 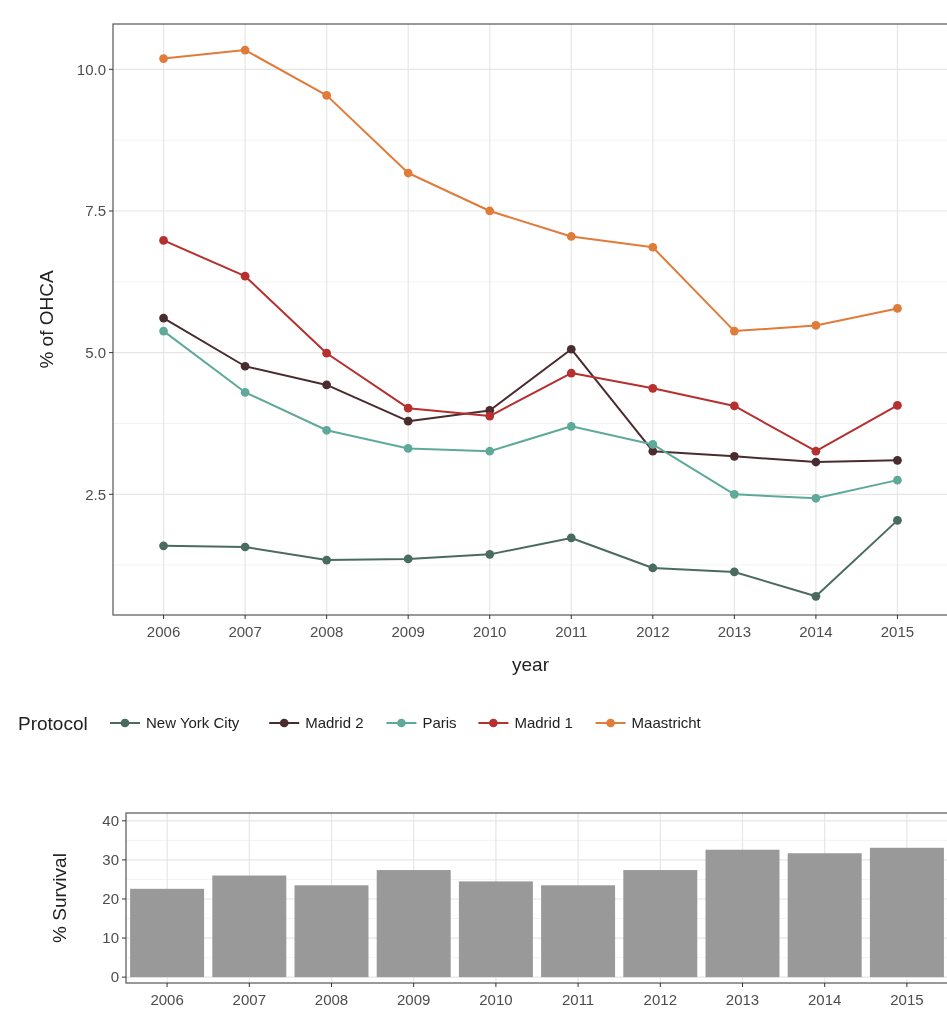 I want to click on x-axis-title: year, so click(x=531, y=664).